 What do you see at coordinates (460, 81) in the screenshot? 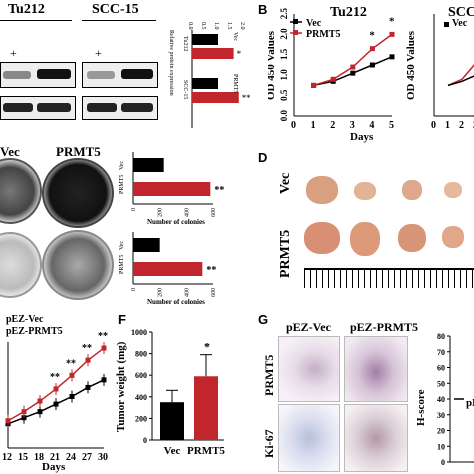
I see `chart-b2-series-line` at bounding box center [460, 81].